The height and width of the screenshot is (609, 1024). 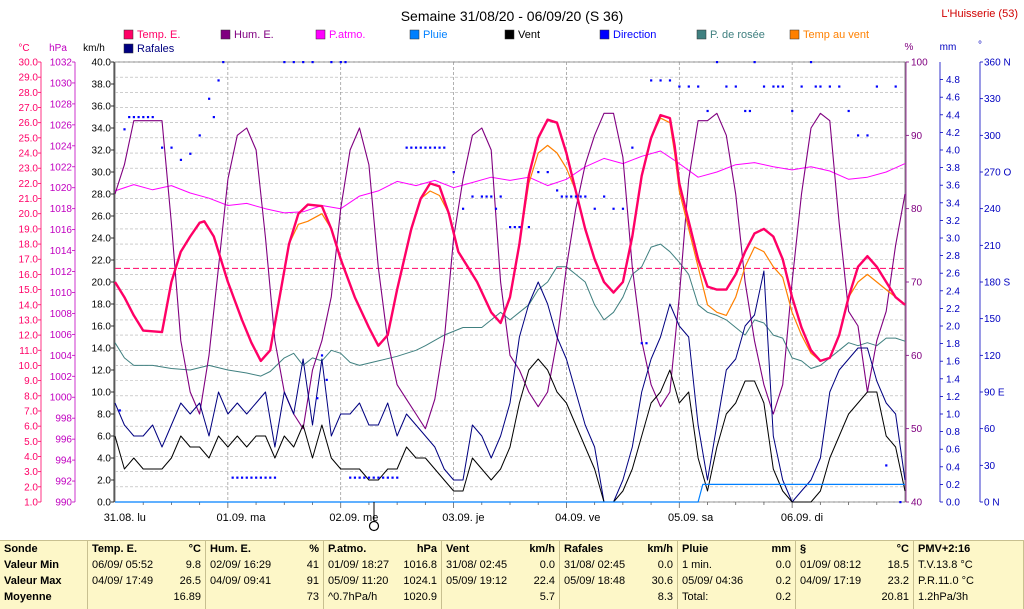 What do you see at coordinates (63, 482) in the screenshot?
I see `hpa-tick-label: 992` at bounding box center [63, 482].